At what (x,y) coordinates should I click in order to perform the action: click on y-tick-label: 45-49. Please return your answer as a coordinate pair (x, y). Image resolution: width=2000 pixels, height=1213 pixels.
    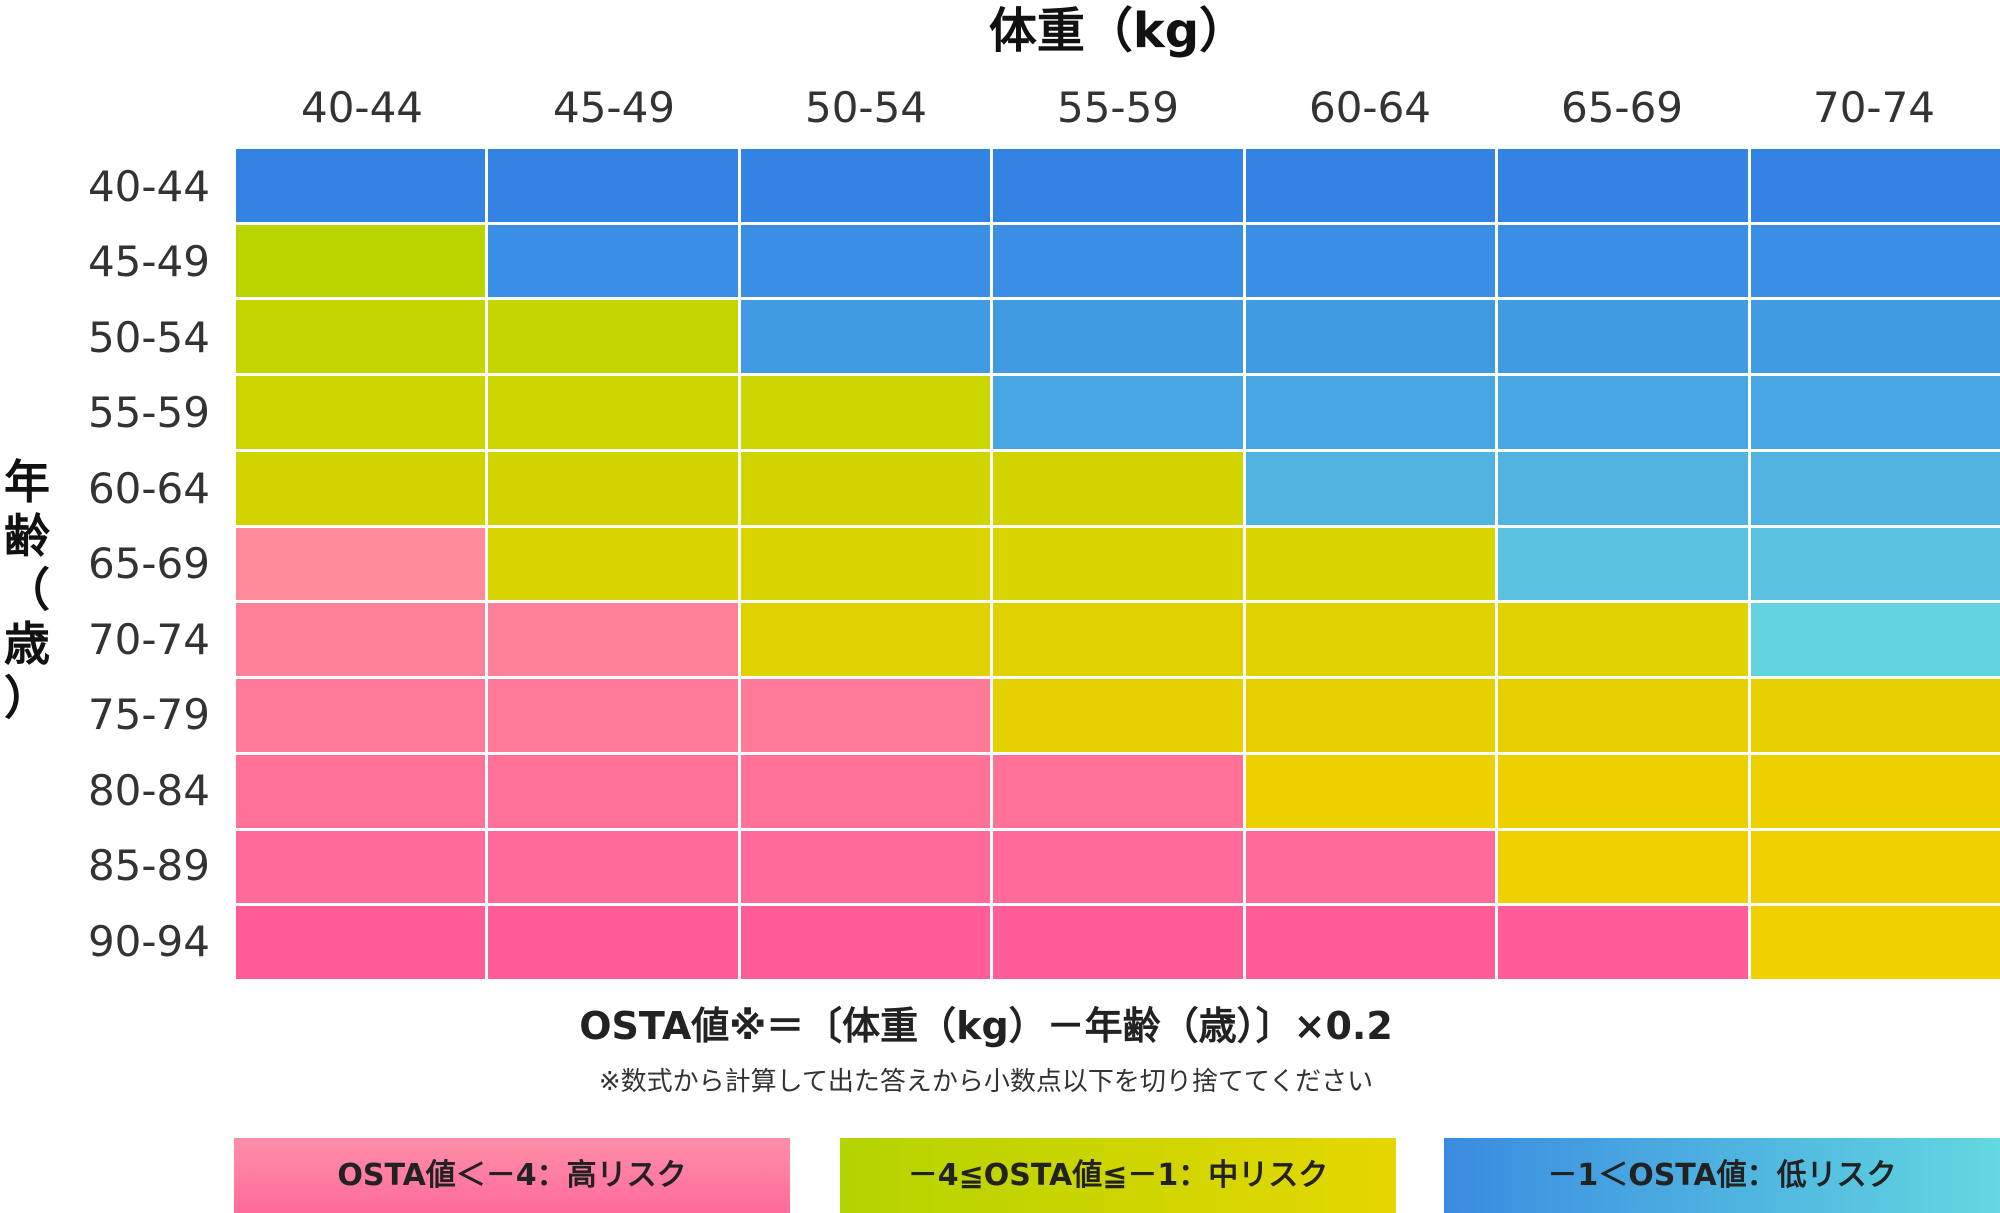
    Looking at the image, I should click on (148, 262).